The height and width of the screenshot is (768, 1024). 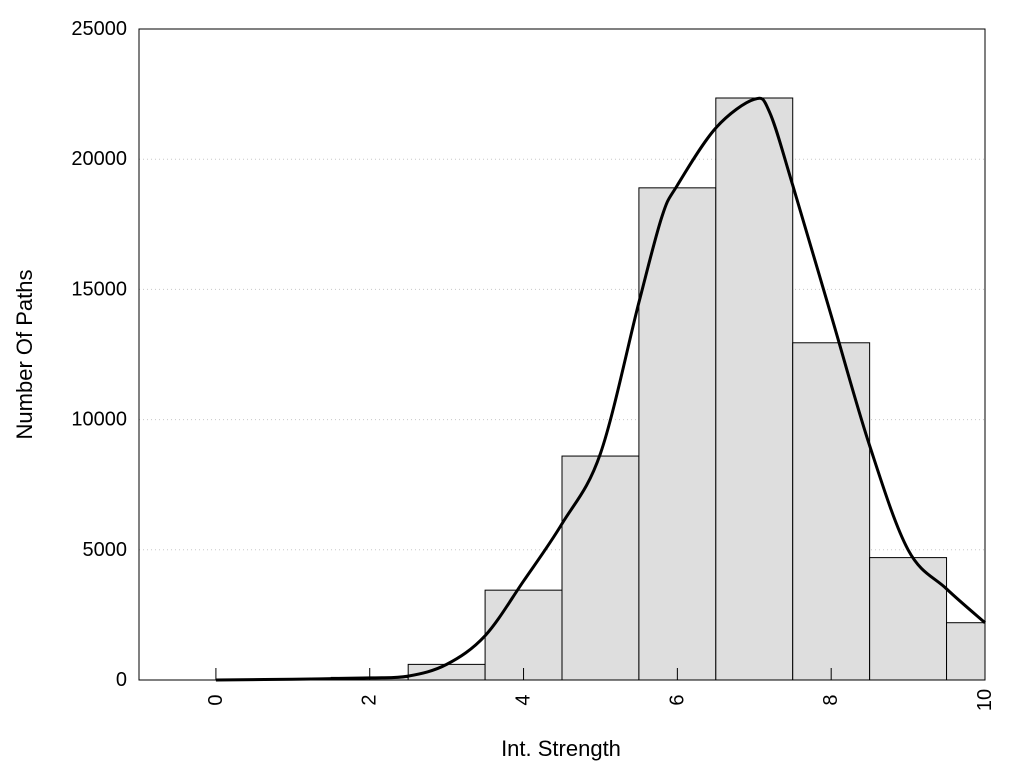 What do you see at coordinates (121, 680) in the screenshot?
I see `y-tick-label: 0` at bounding box center [121, 680].